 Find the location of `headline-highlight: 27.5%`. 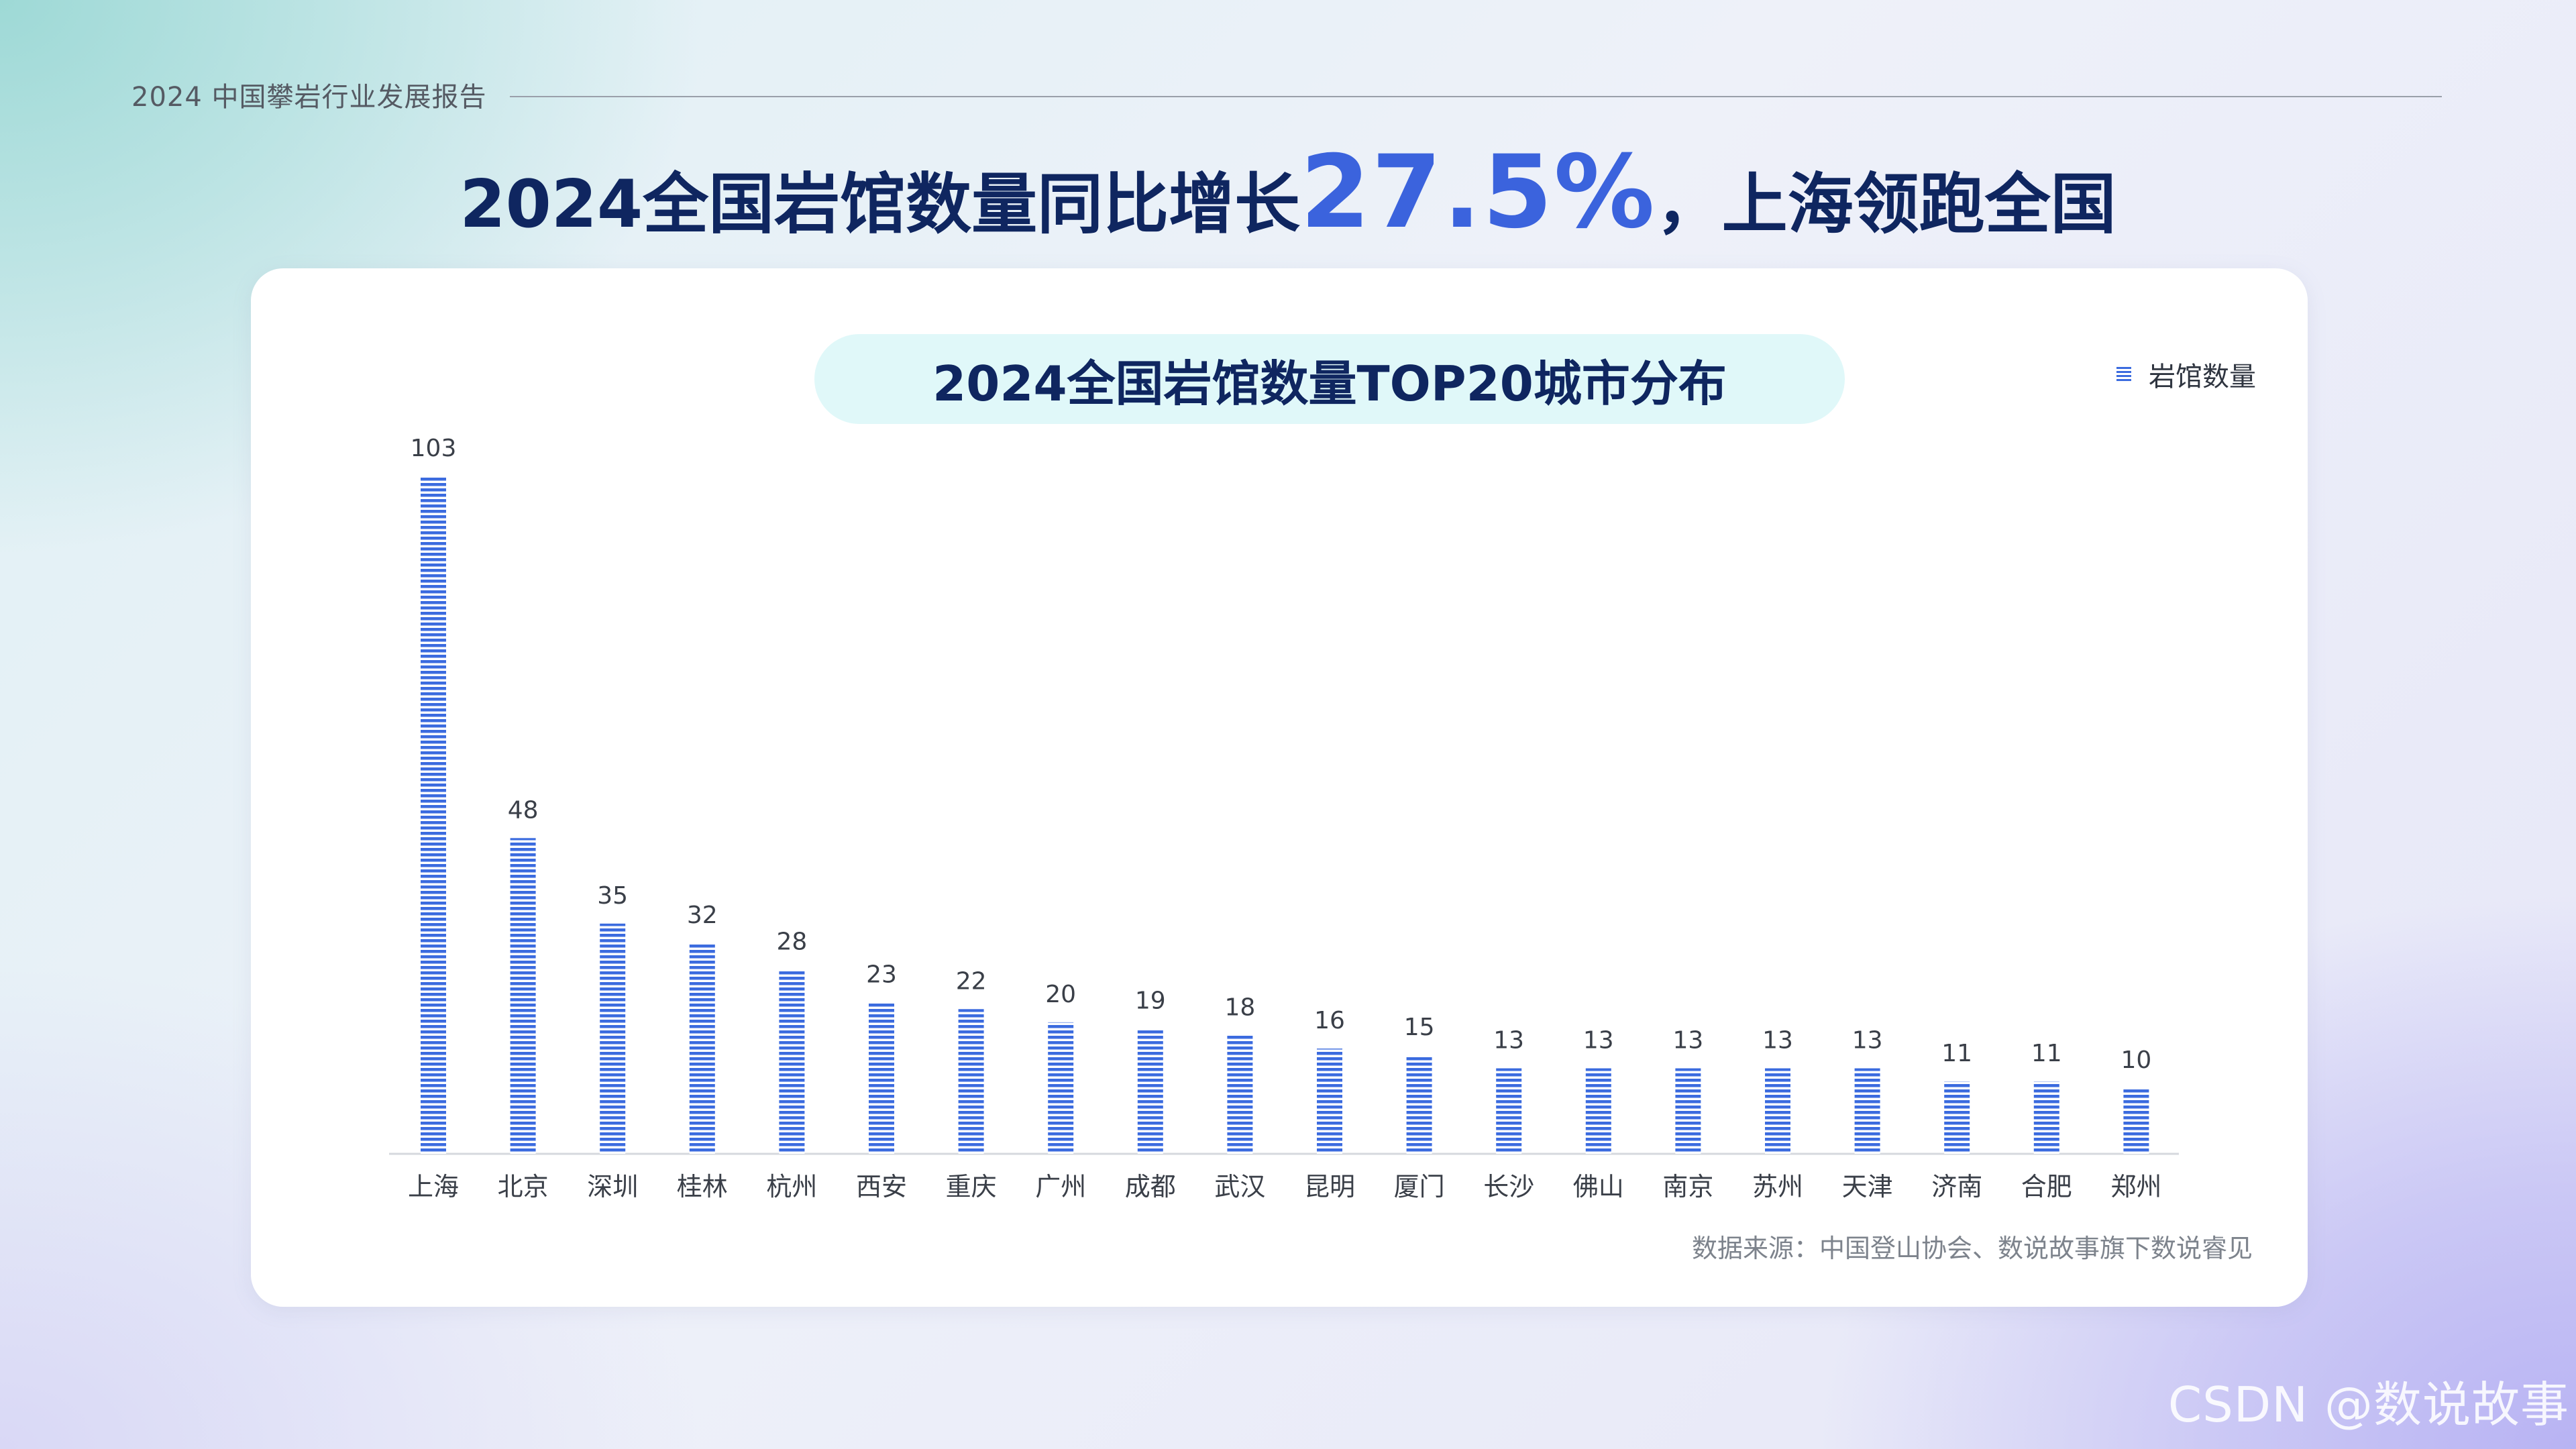

headline-highlight: 27.5% is located at coordinates (1478, 192).